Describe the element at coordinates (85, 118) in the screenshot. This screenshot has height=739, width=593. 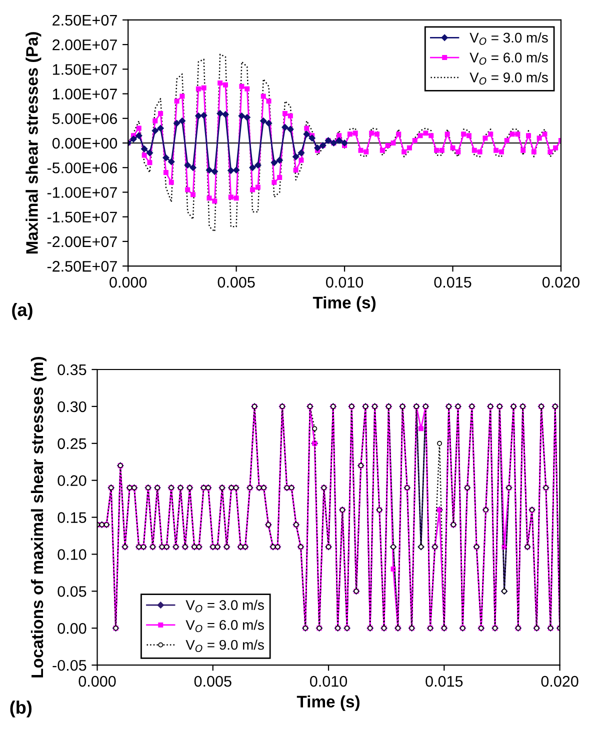
I see `y-tick-label: 5.00E+06` at that location.